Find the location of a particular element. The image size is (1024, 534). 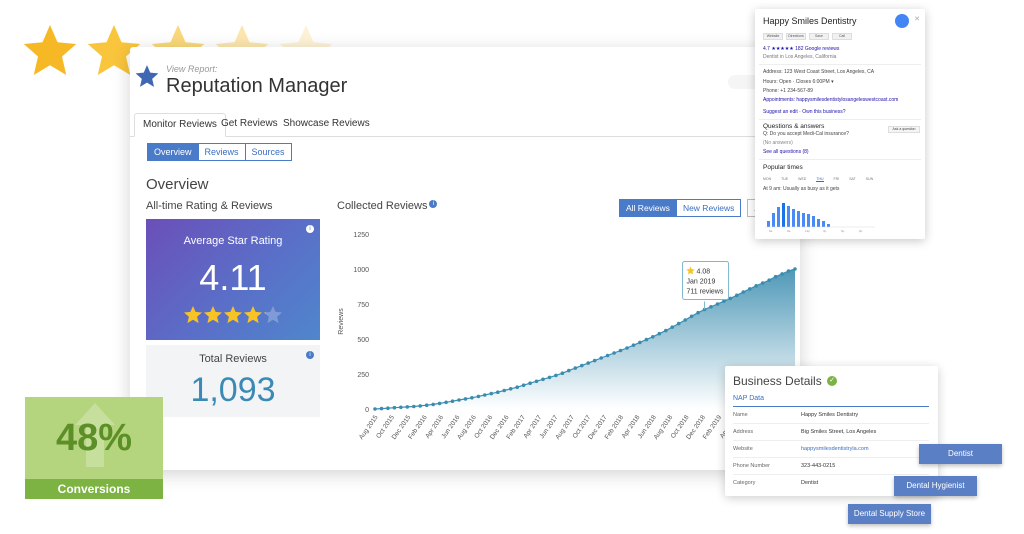

day-tab: SUN is located at coordinates (869, 179).